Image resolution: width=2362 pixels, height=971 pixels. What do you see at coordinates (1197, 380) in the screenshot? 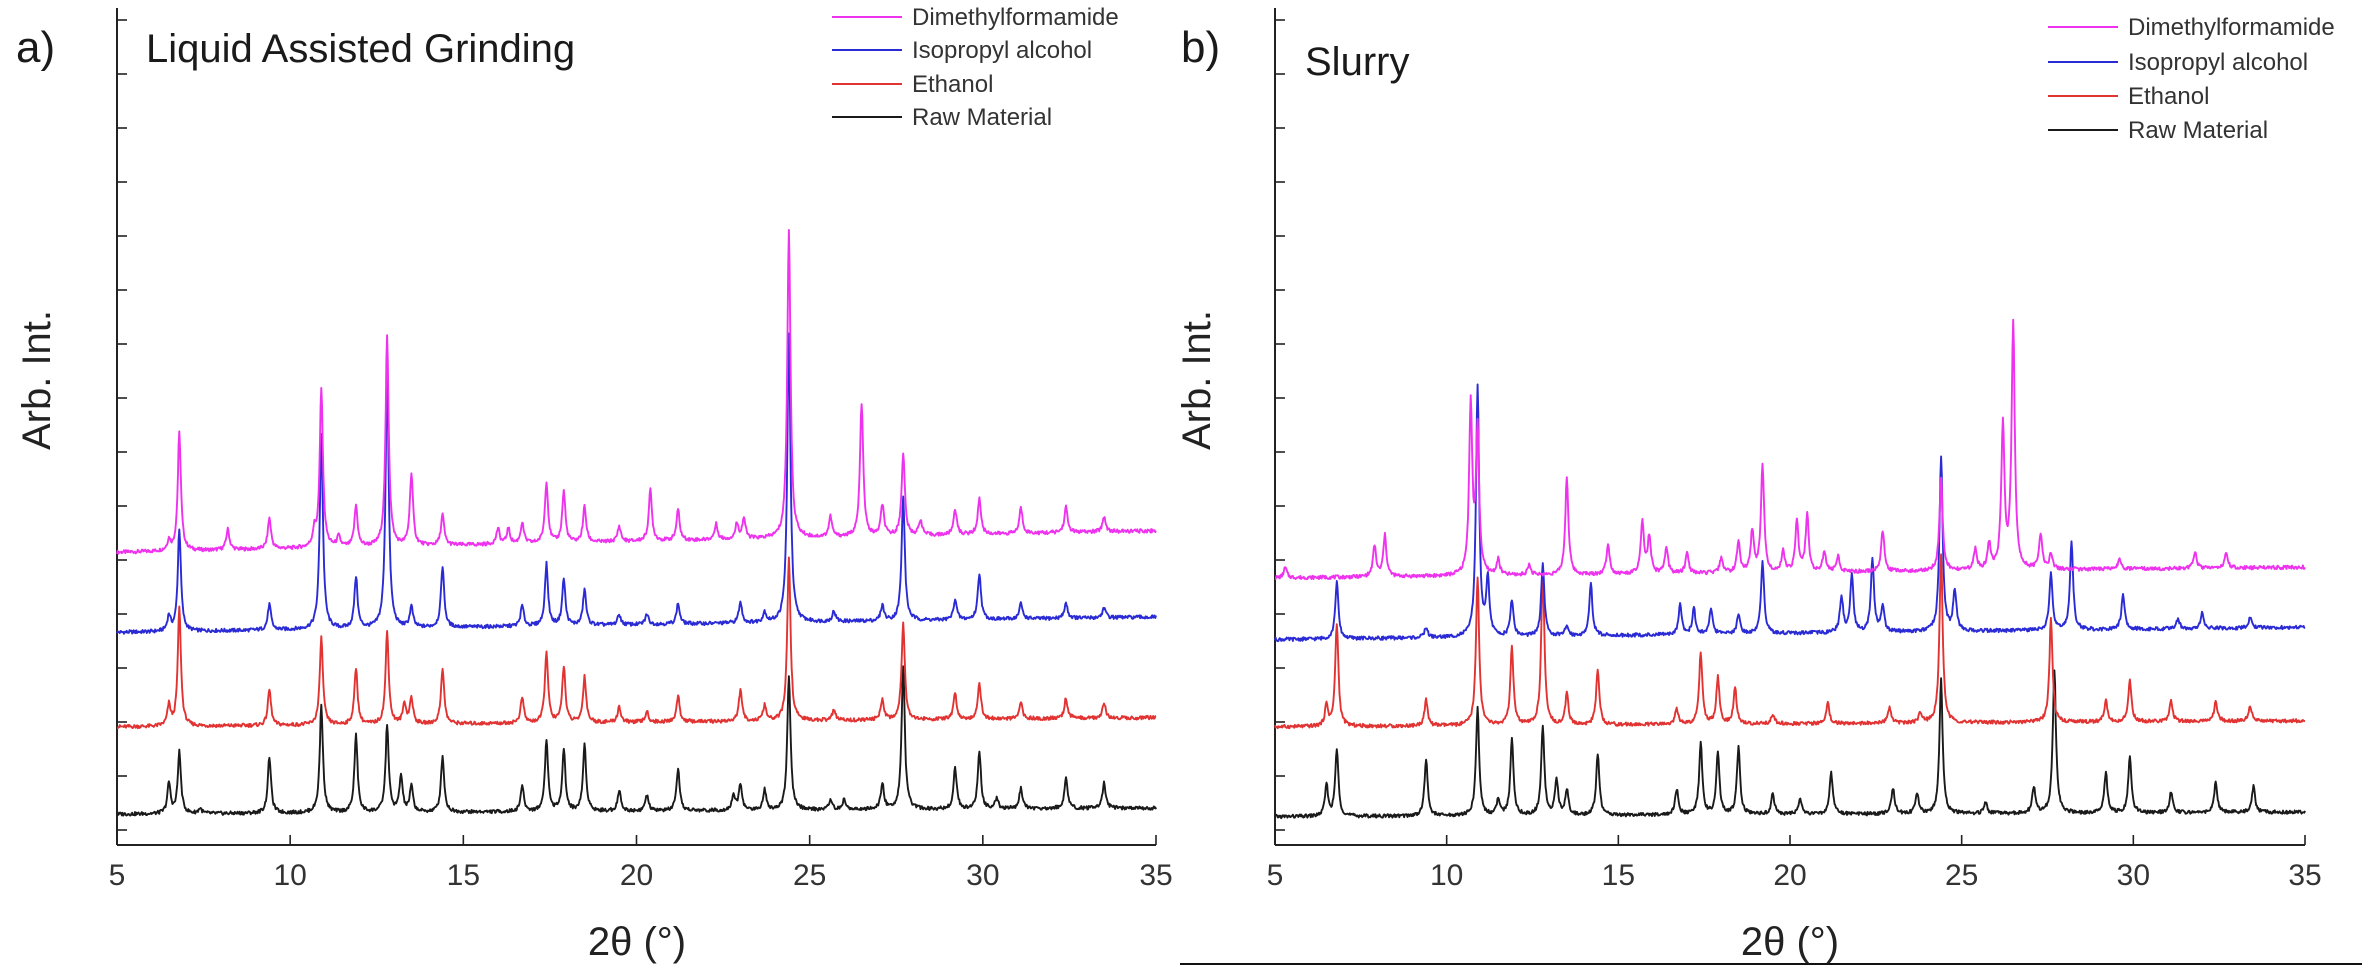
I see `panel-b-y-label: Arb. Int.` at bounding box center [1197, 380].